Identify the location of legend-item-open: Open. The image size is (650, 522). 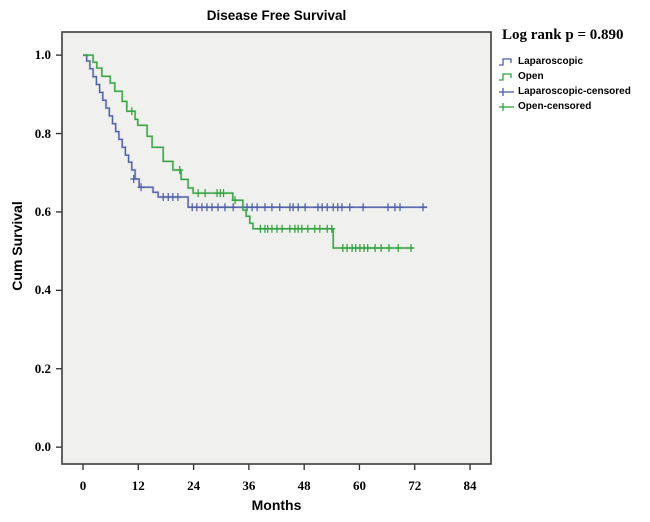
(564, 76).